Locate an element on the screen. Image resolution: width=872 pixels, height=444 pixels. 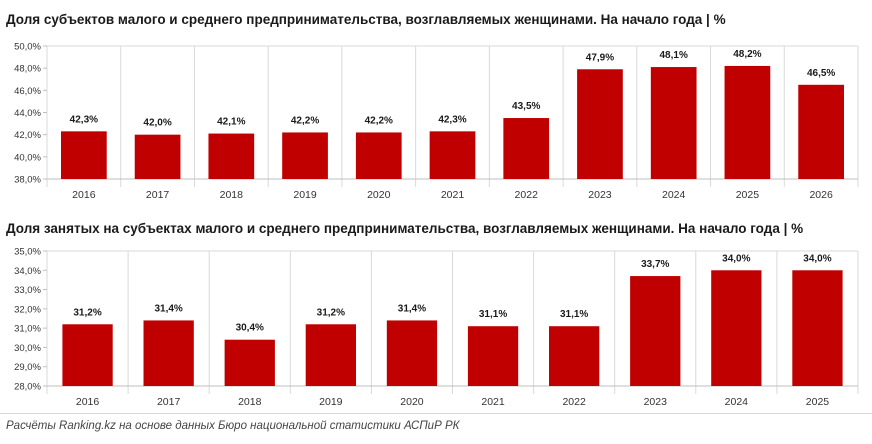
y-tick-label: 34,0% is located at coordinates (27, 271).